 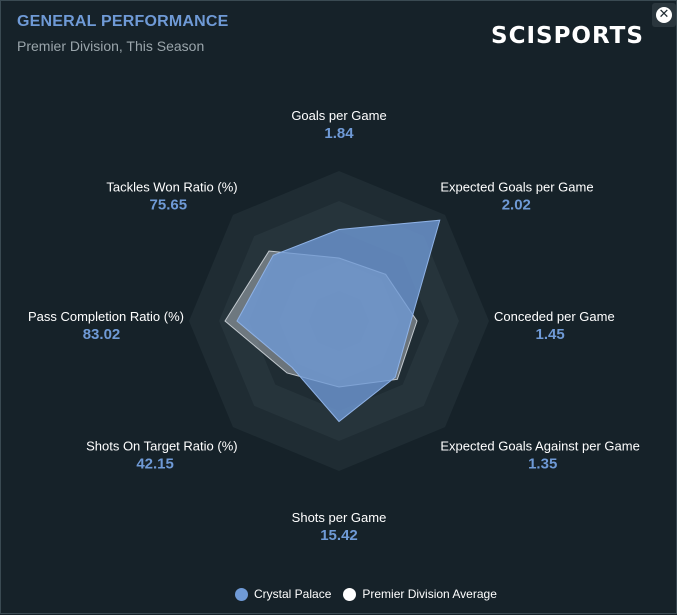 What do you see at coordinates (554, 316) in the screenshot?
I see `axis-label-conceded-per-game: Conceded per Game` at bounding box center [554, 316].